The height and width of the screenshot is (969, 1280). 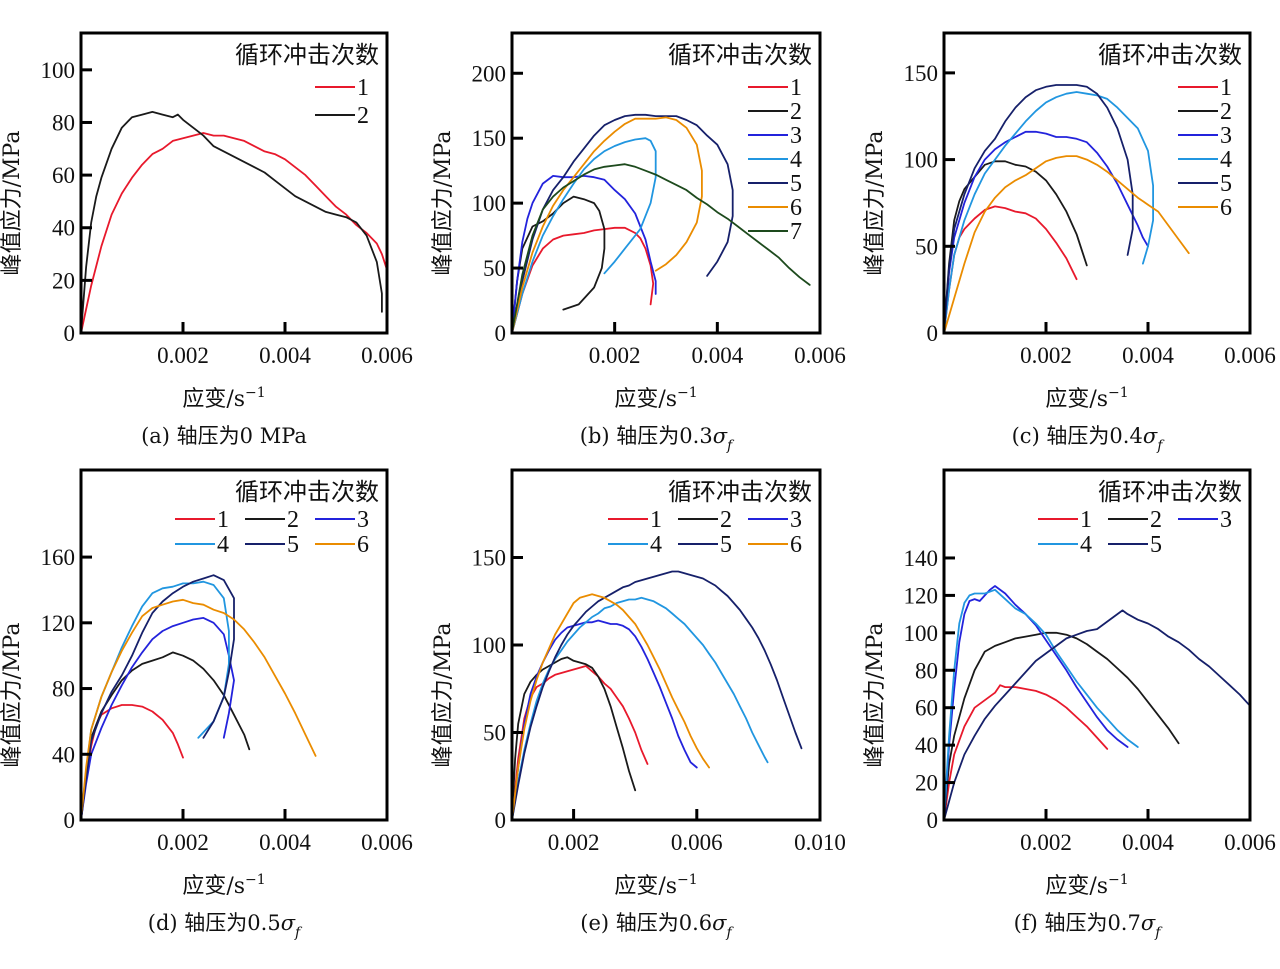 What do you see at coordinates (656, 545) in the screenshot?
I see `legend-label: 4` at bounding box center [656, 545].